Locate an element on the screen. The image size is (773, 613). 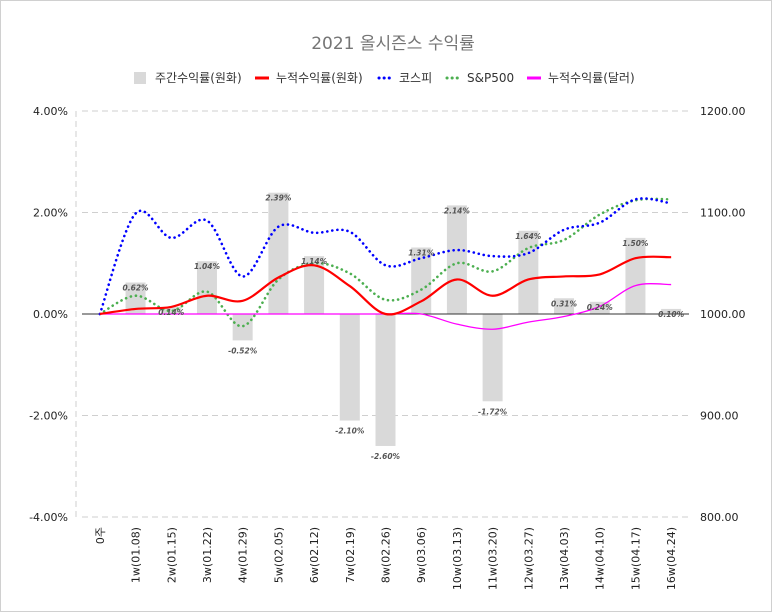
x-tick-label: 11w(03.20) is located at coordinates (493, 558).